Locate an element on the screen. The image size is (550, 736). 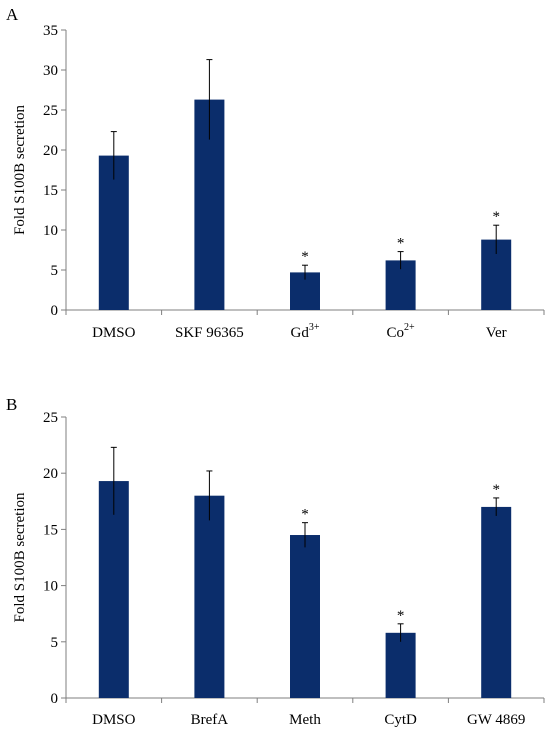
category-superscript: 3+ is located at coordinates (314, 327).